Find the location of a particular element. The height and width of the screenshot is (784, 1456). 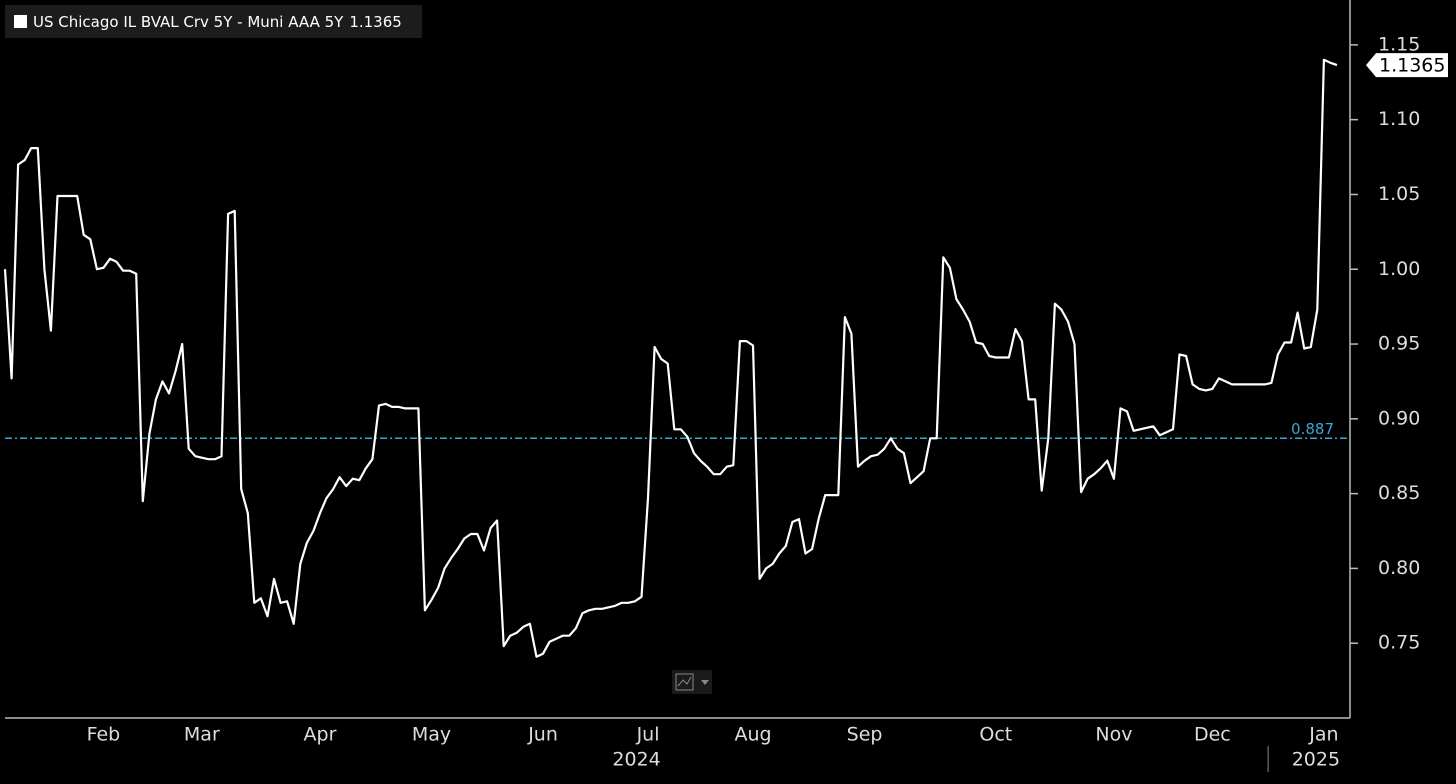

x-tick-label: Aug is located at coordinates (752, 735).